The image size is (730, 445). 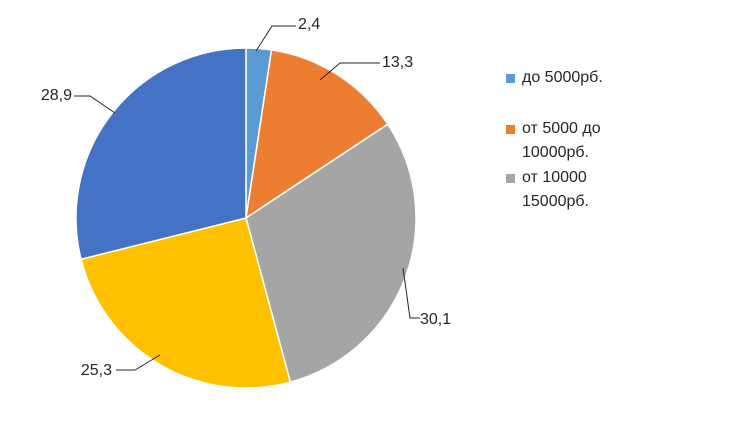 I want to click on legend-label-1-line-2: 10000рб., so click(x=555, y=152).